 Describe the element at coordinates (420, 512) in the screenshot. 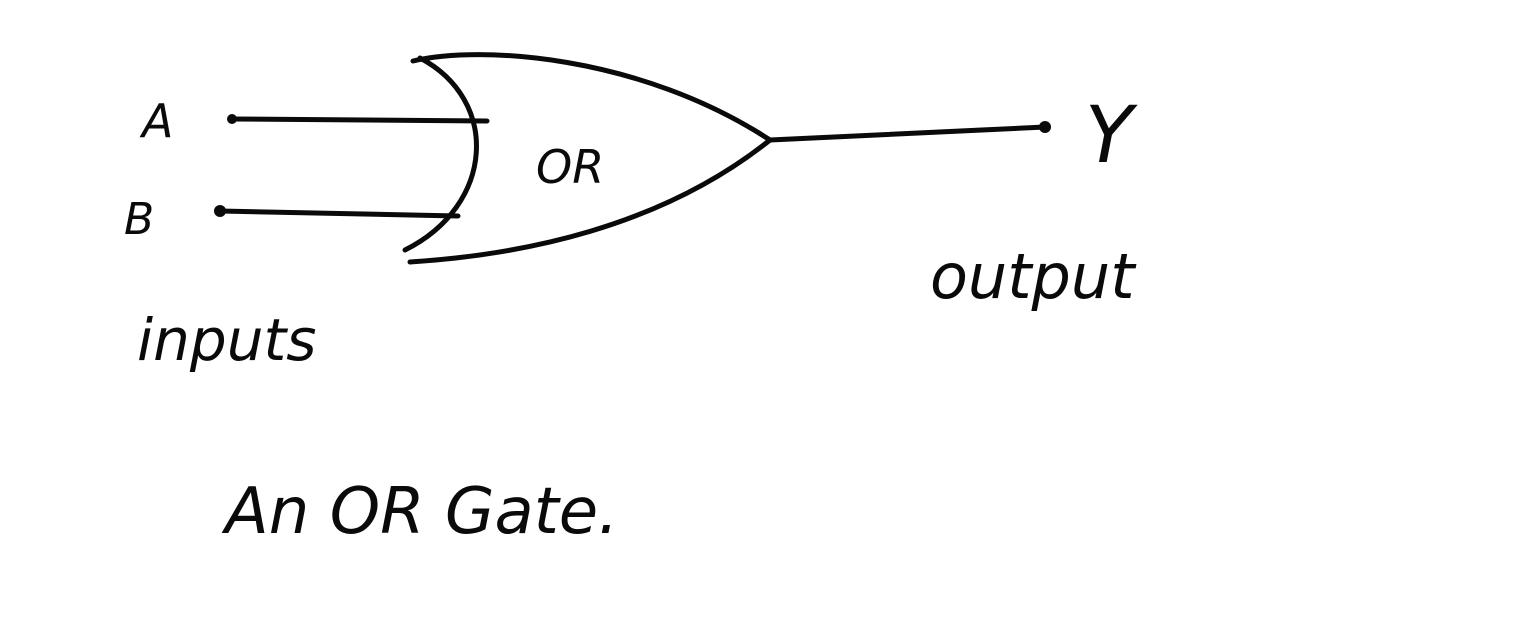

I see `diagram-caption: An OR Gate.` at that location.